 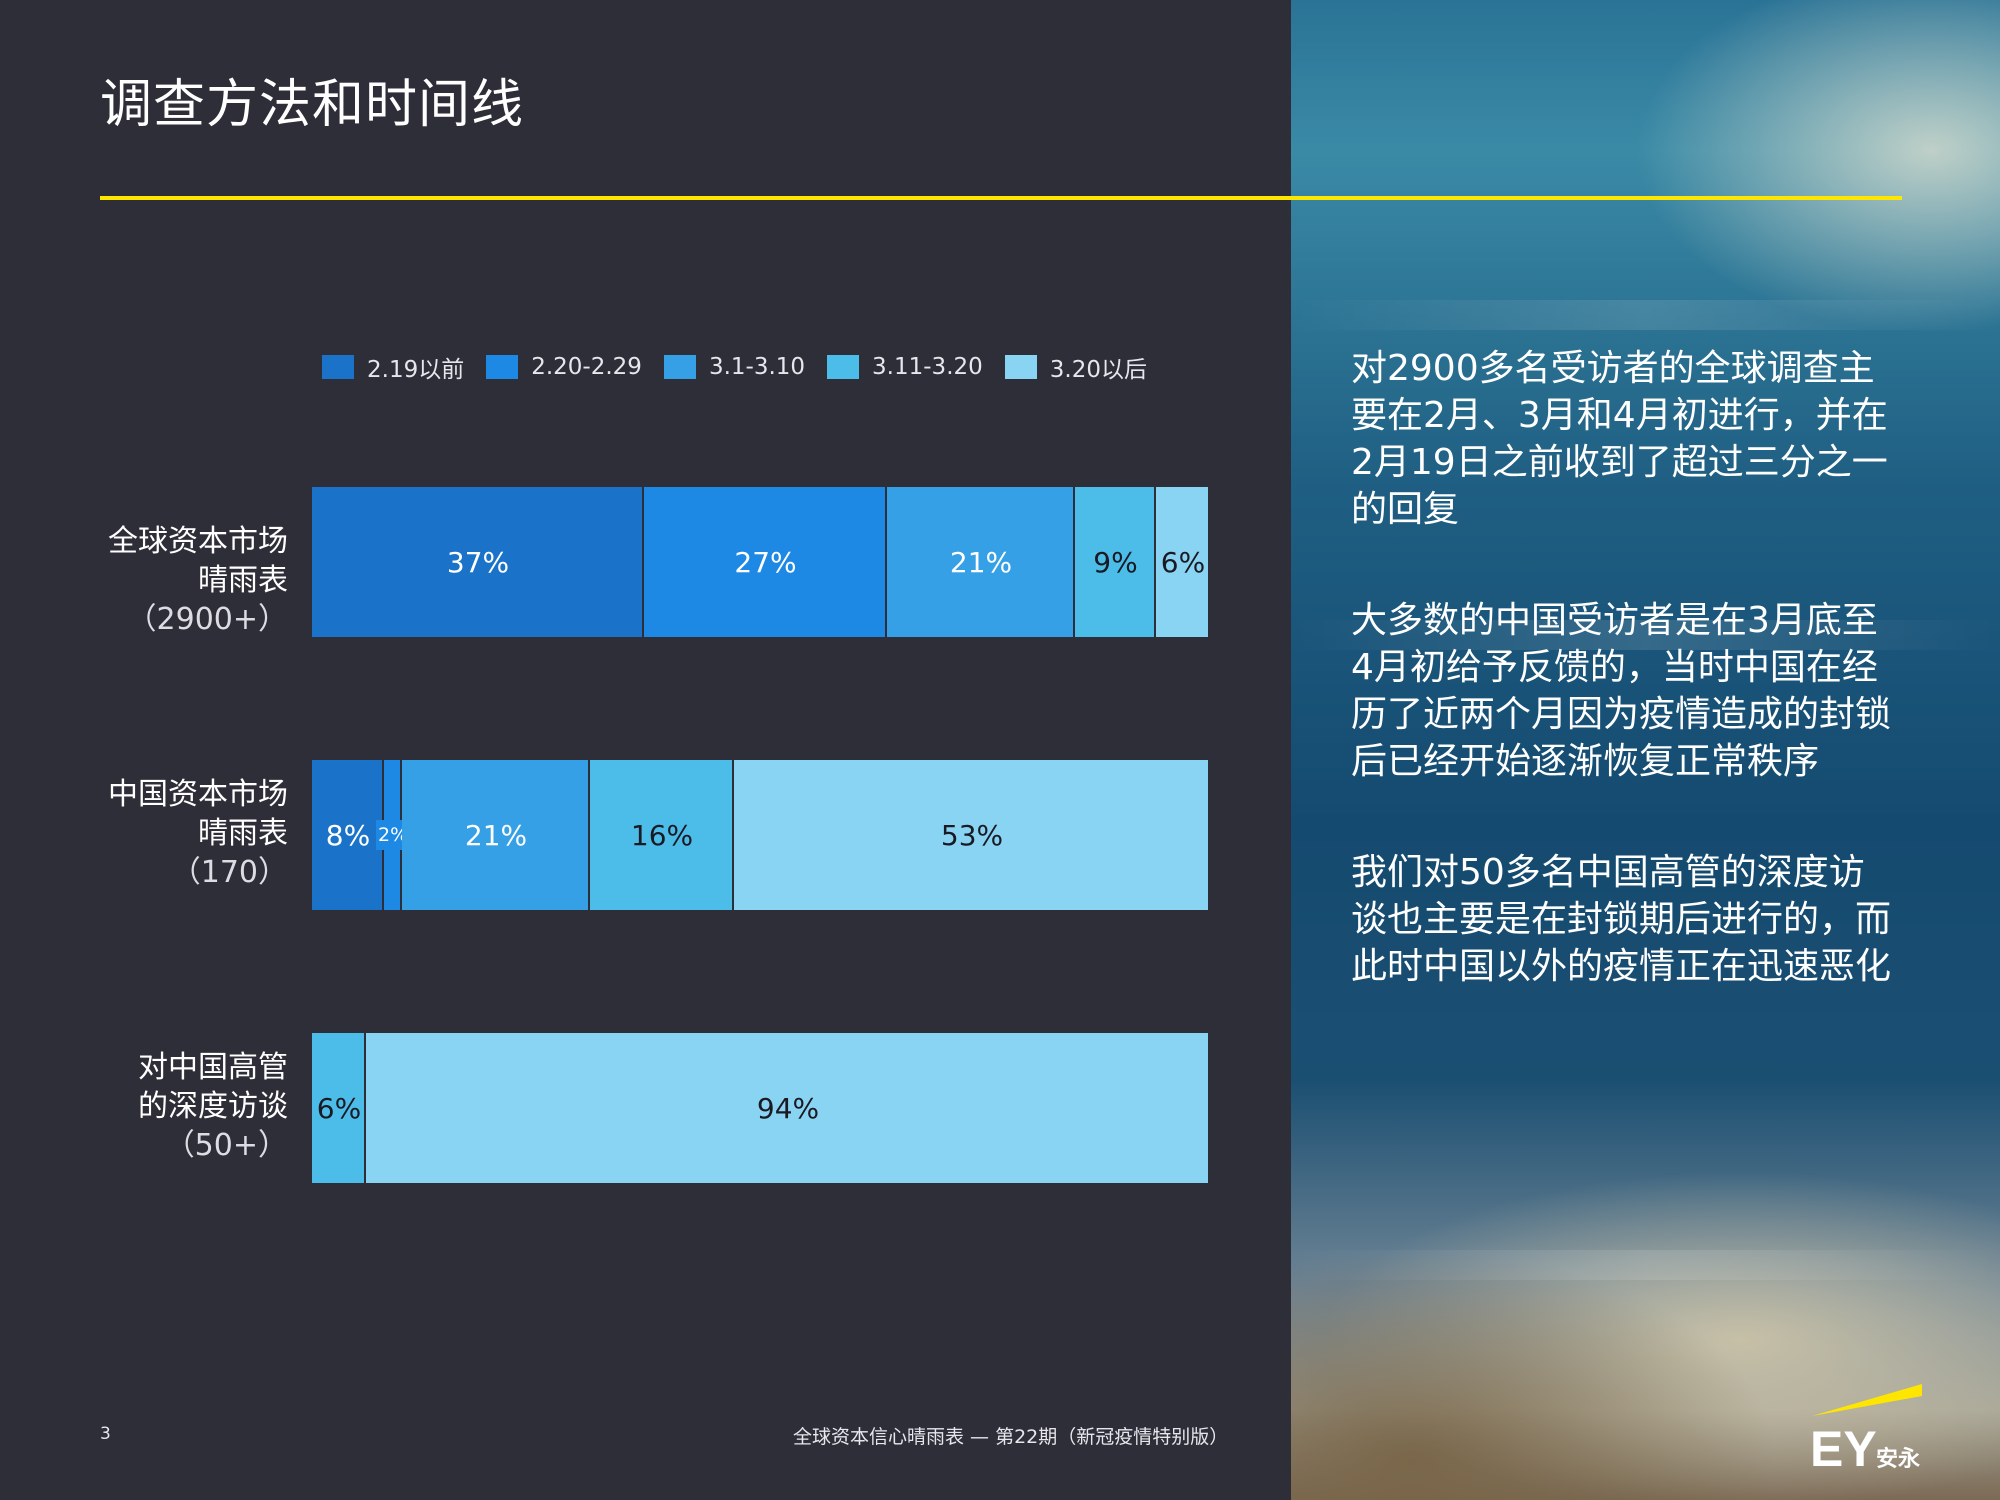 I want to click on chart-legend: 2.19以前 2.20-2.29 3.1-3.10 3.11-3.20 3.20以后, so click(x=745, y=367).